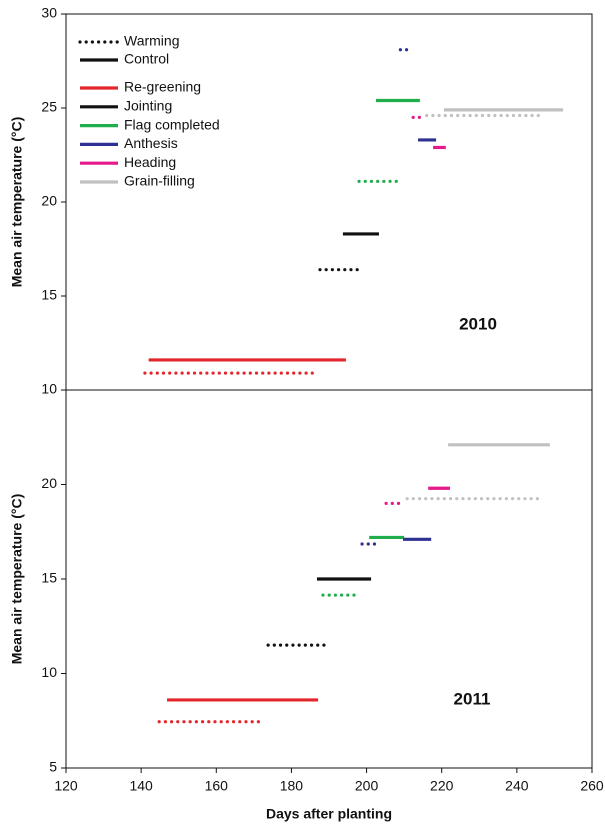  I want to click on legend-label: Anthesis, so click(151, 143).